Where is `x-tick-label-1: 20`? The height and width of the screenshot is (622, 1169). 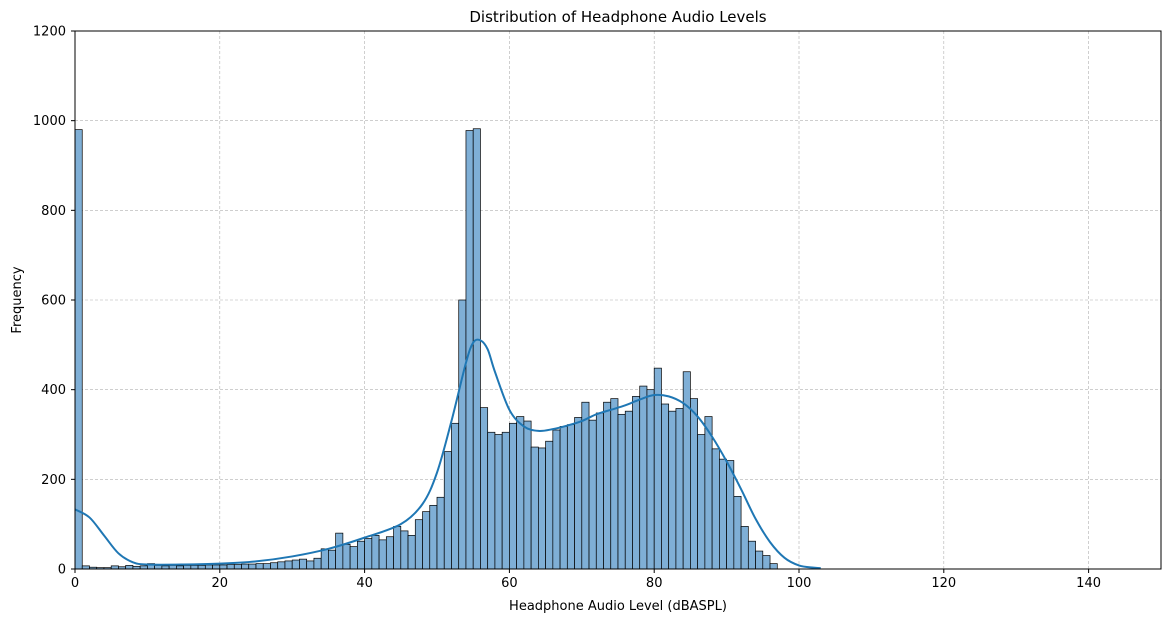 x-tick-label-1: 20 is located at coordinates (220, 583).